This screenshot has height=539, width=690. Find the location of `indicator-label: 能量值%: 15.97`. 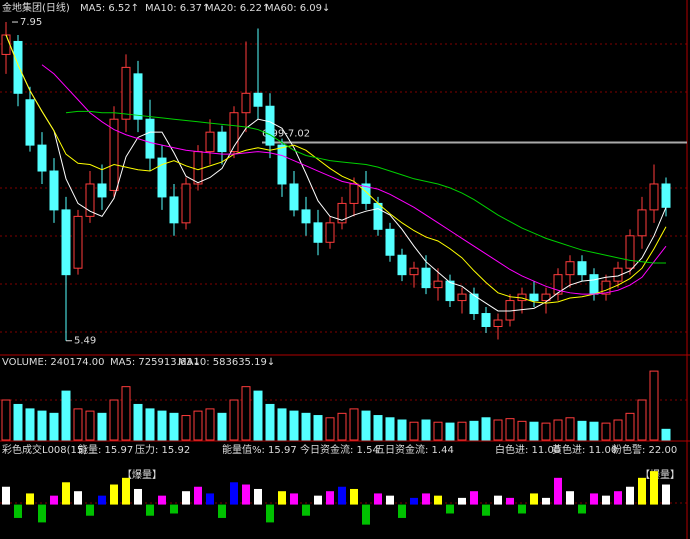

indicator-label: 能量值%: 15.97 is located at coordinates (259, 449).